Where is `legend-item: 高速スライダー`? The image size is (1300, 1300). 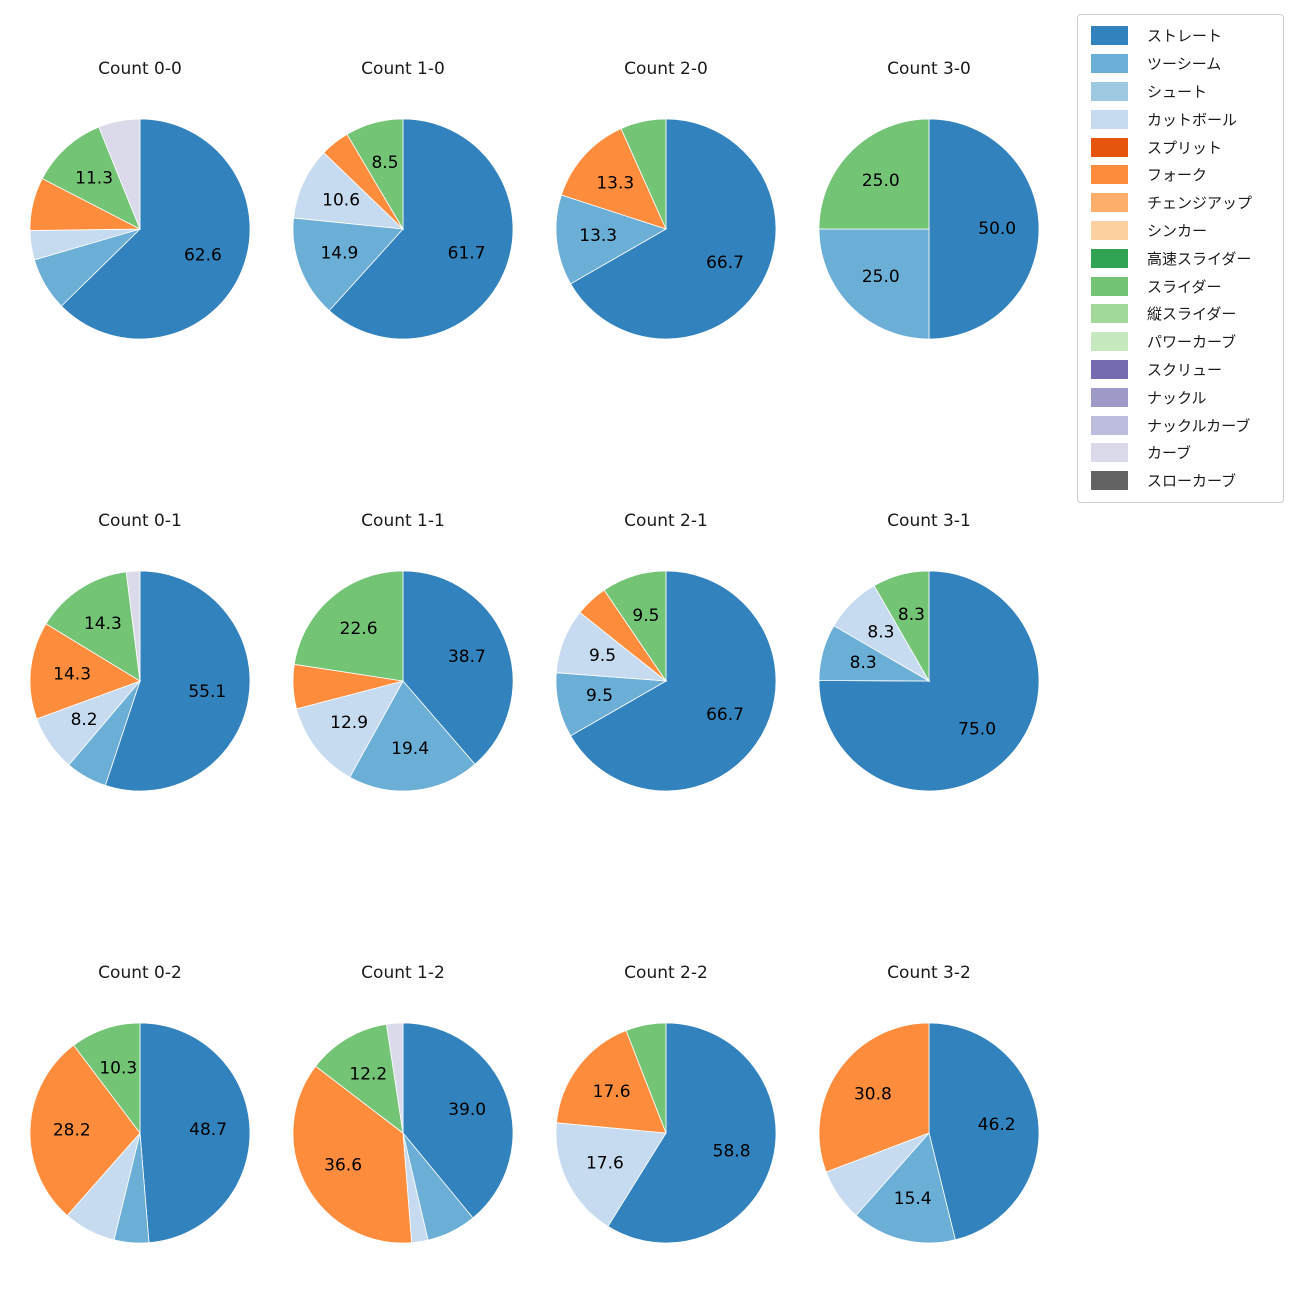 legend-item: 高速スライダー is located at coordinates (1180, 258).